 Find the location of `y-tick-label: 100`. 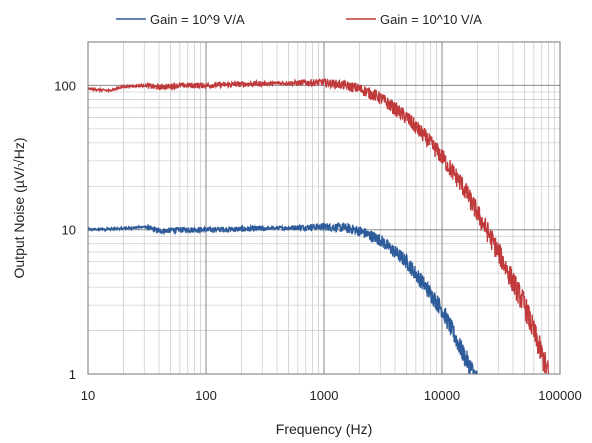

y-tick-label: 100 is located at coordinates (65, 85).